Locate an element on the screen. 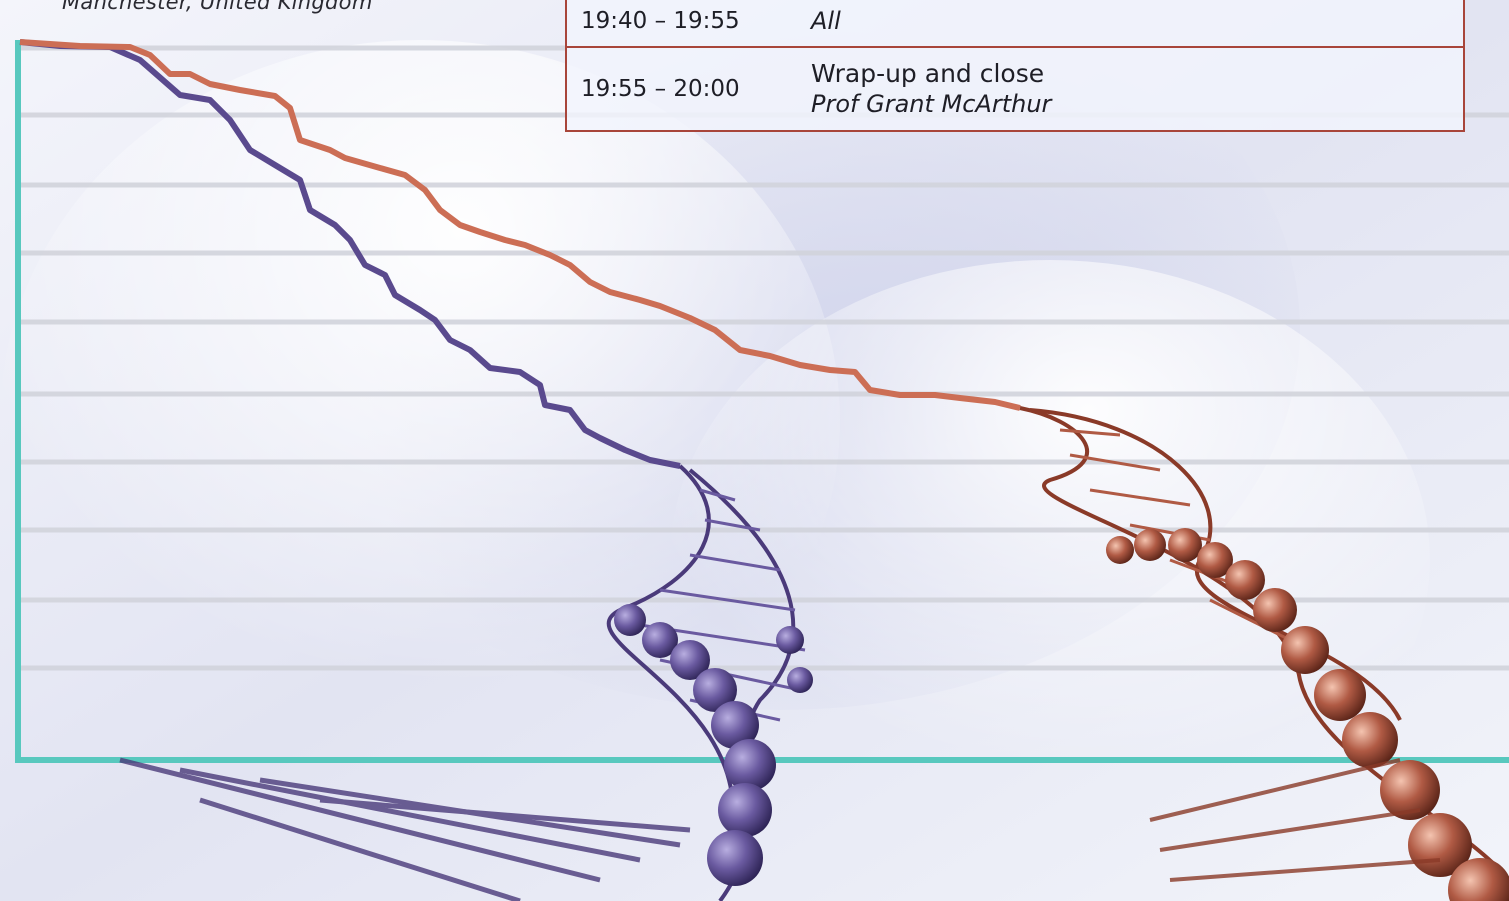 This screenshot has width=1509, height=901. agenda-speaker: Prof Grant McArthur is located at coordinates (931, 104).